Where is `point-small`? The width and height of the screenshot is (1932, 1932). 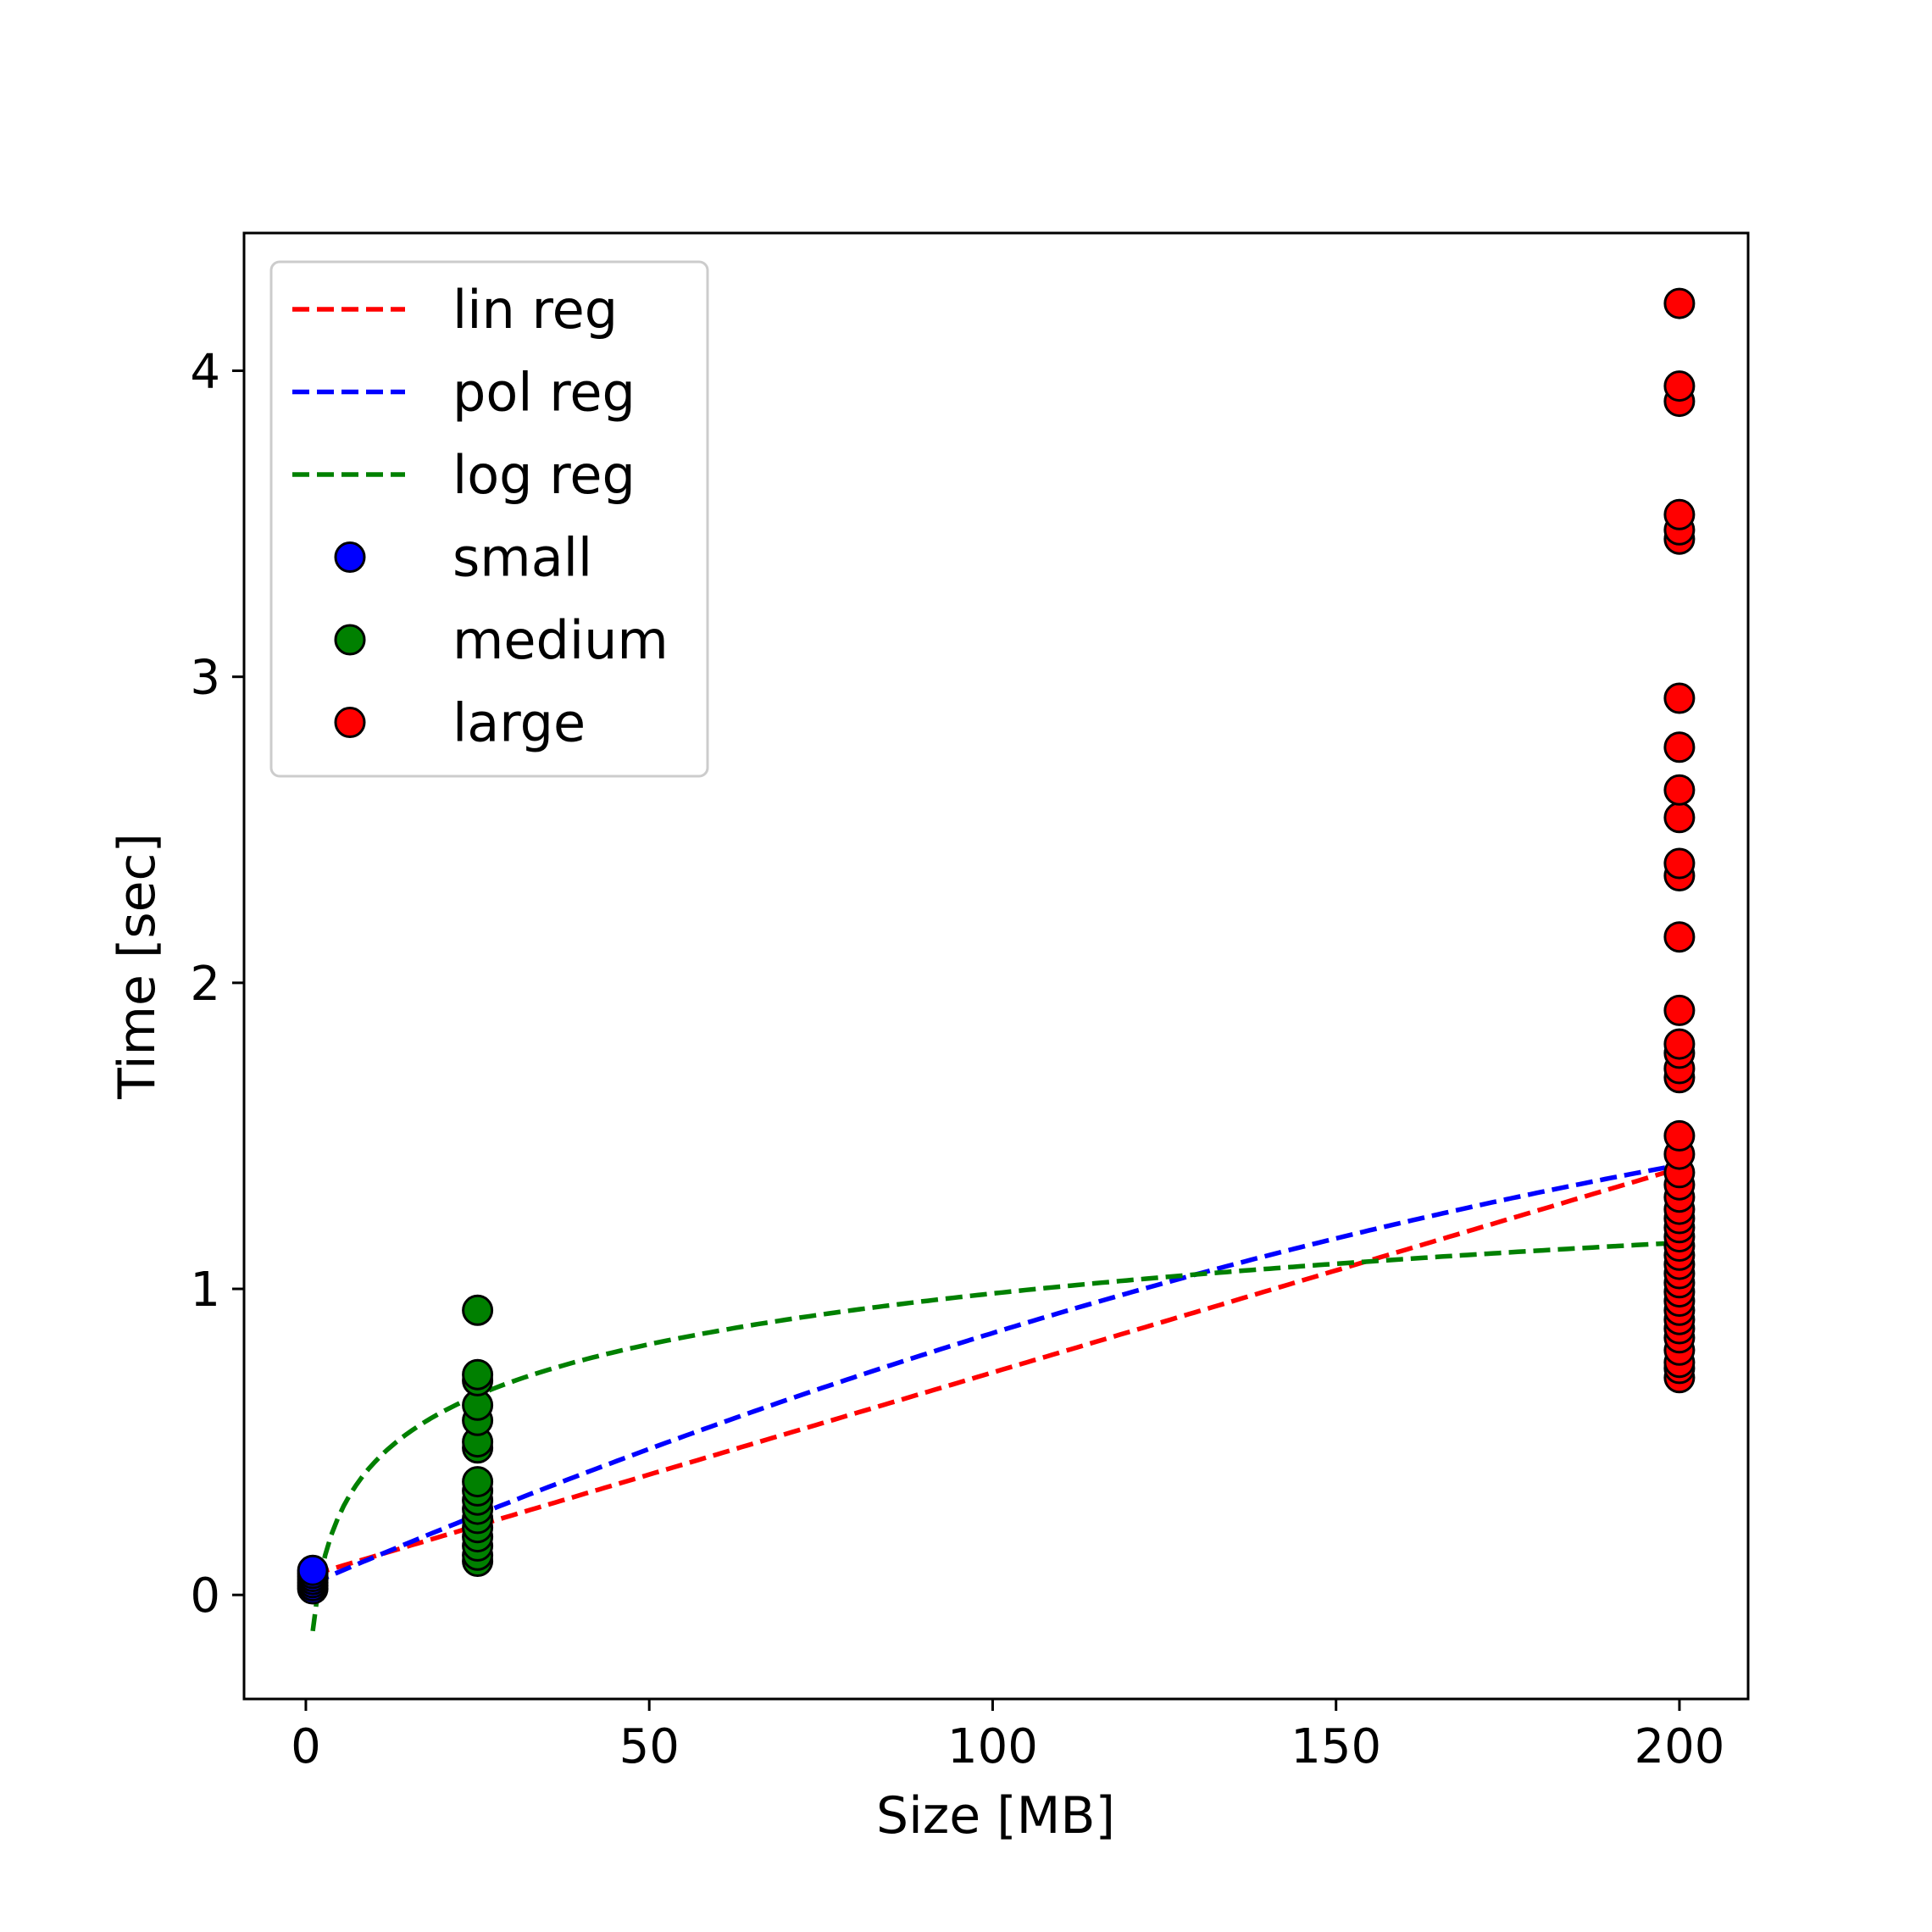
point-small is located at coordinates (313, 1570).